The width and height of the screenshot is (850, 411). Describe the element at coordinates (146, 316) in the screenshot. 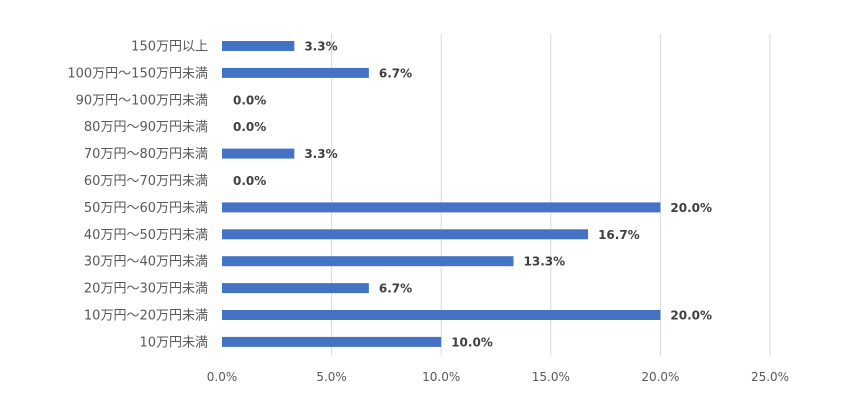

I see `category-label: 10万円～20万円未満` at that location.